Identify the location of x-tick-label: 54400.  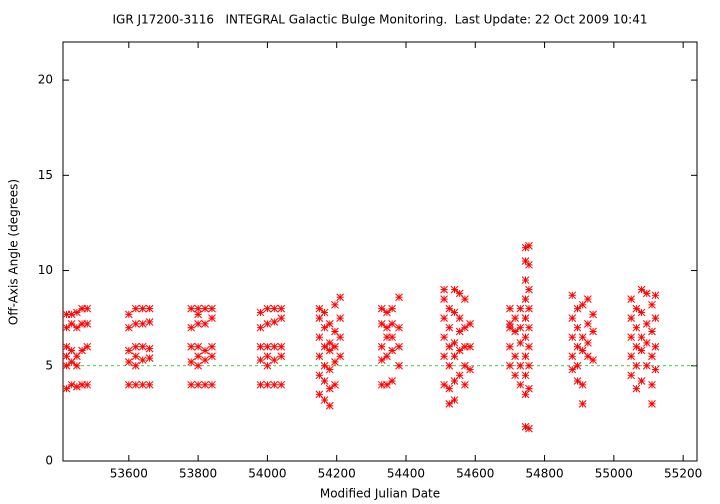
(406, 474).